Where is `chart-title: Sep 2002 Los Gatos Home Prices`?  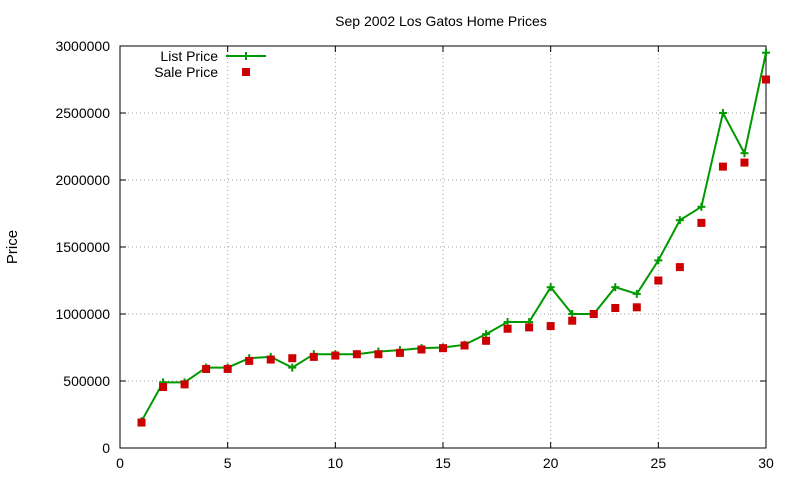 chart-title: Sep 2002 Los Gatos Home Prices is located at coordinates (441, 21).